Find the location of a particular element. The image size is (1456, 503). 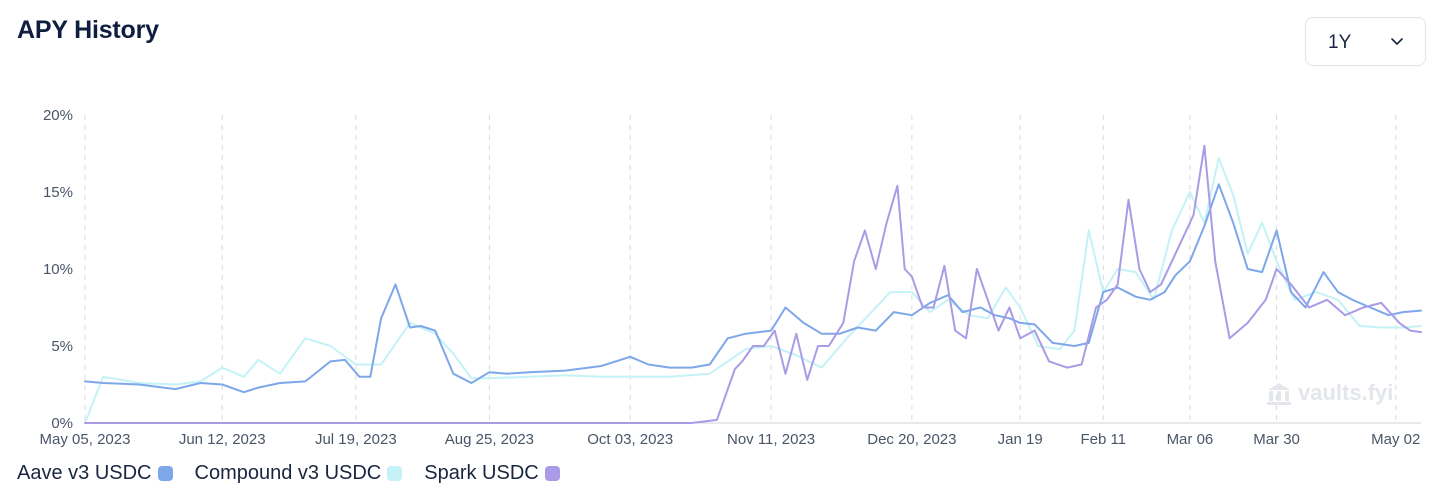

legend-swatch-compound is located at coordinates (395, 473).